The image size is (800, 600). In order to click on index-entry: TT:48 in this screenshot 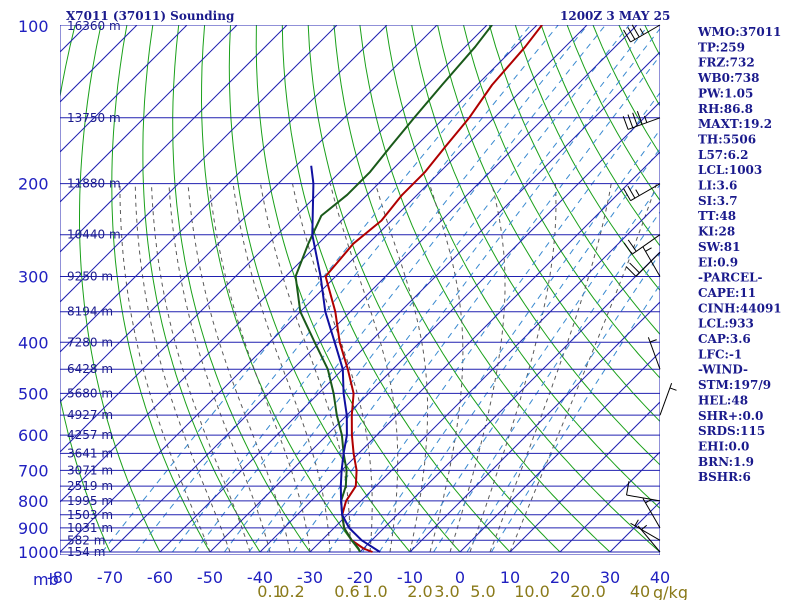, I will do `click(717, 216)`.